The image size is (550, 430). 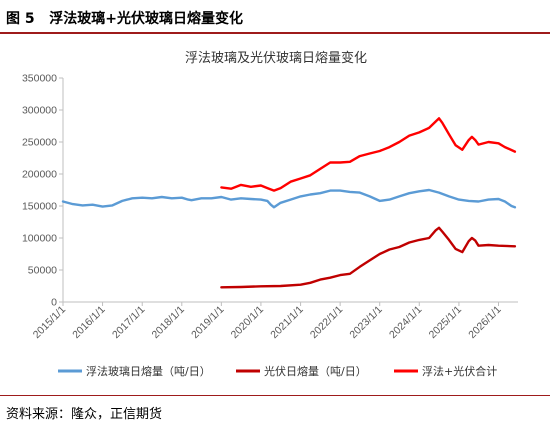 What do you see at coordinates (128, 322) in the screenshot?
I see `x-tick-label: 2017/1/1` at bounding box center [128, 322].